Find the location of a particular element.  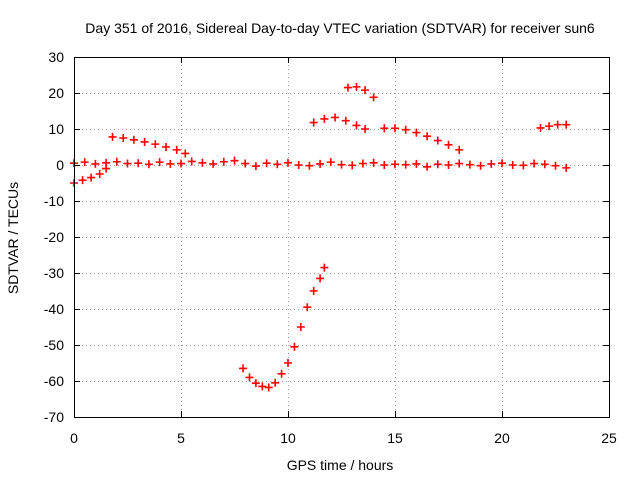

series-arc-d is located at coordinates (360, 92).